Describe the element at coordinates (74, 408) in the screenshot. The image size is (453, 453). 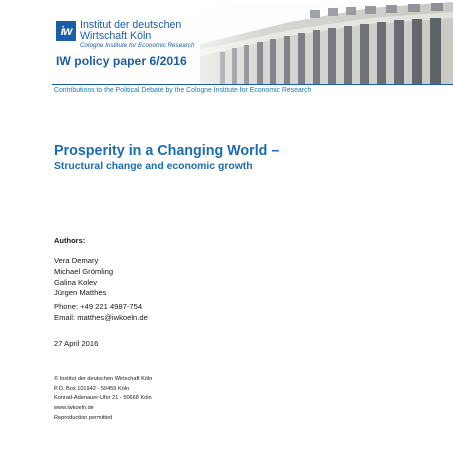
I see `imprint-website-link: www.iwkoeln.de` at that location.